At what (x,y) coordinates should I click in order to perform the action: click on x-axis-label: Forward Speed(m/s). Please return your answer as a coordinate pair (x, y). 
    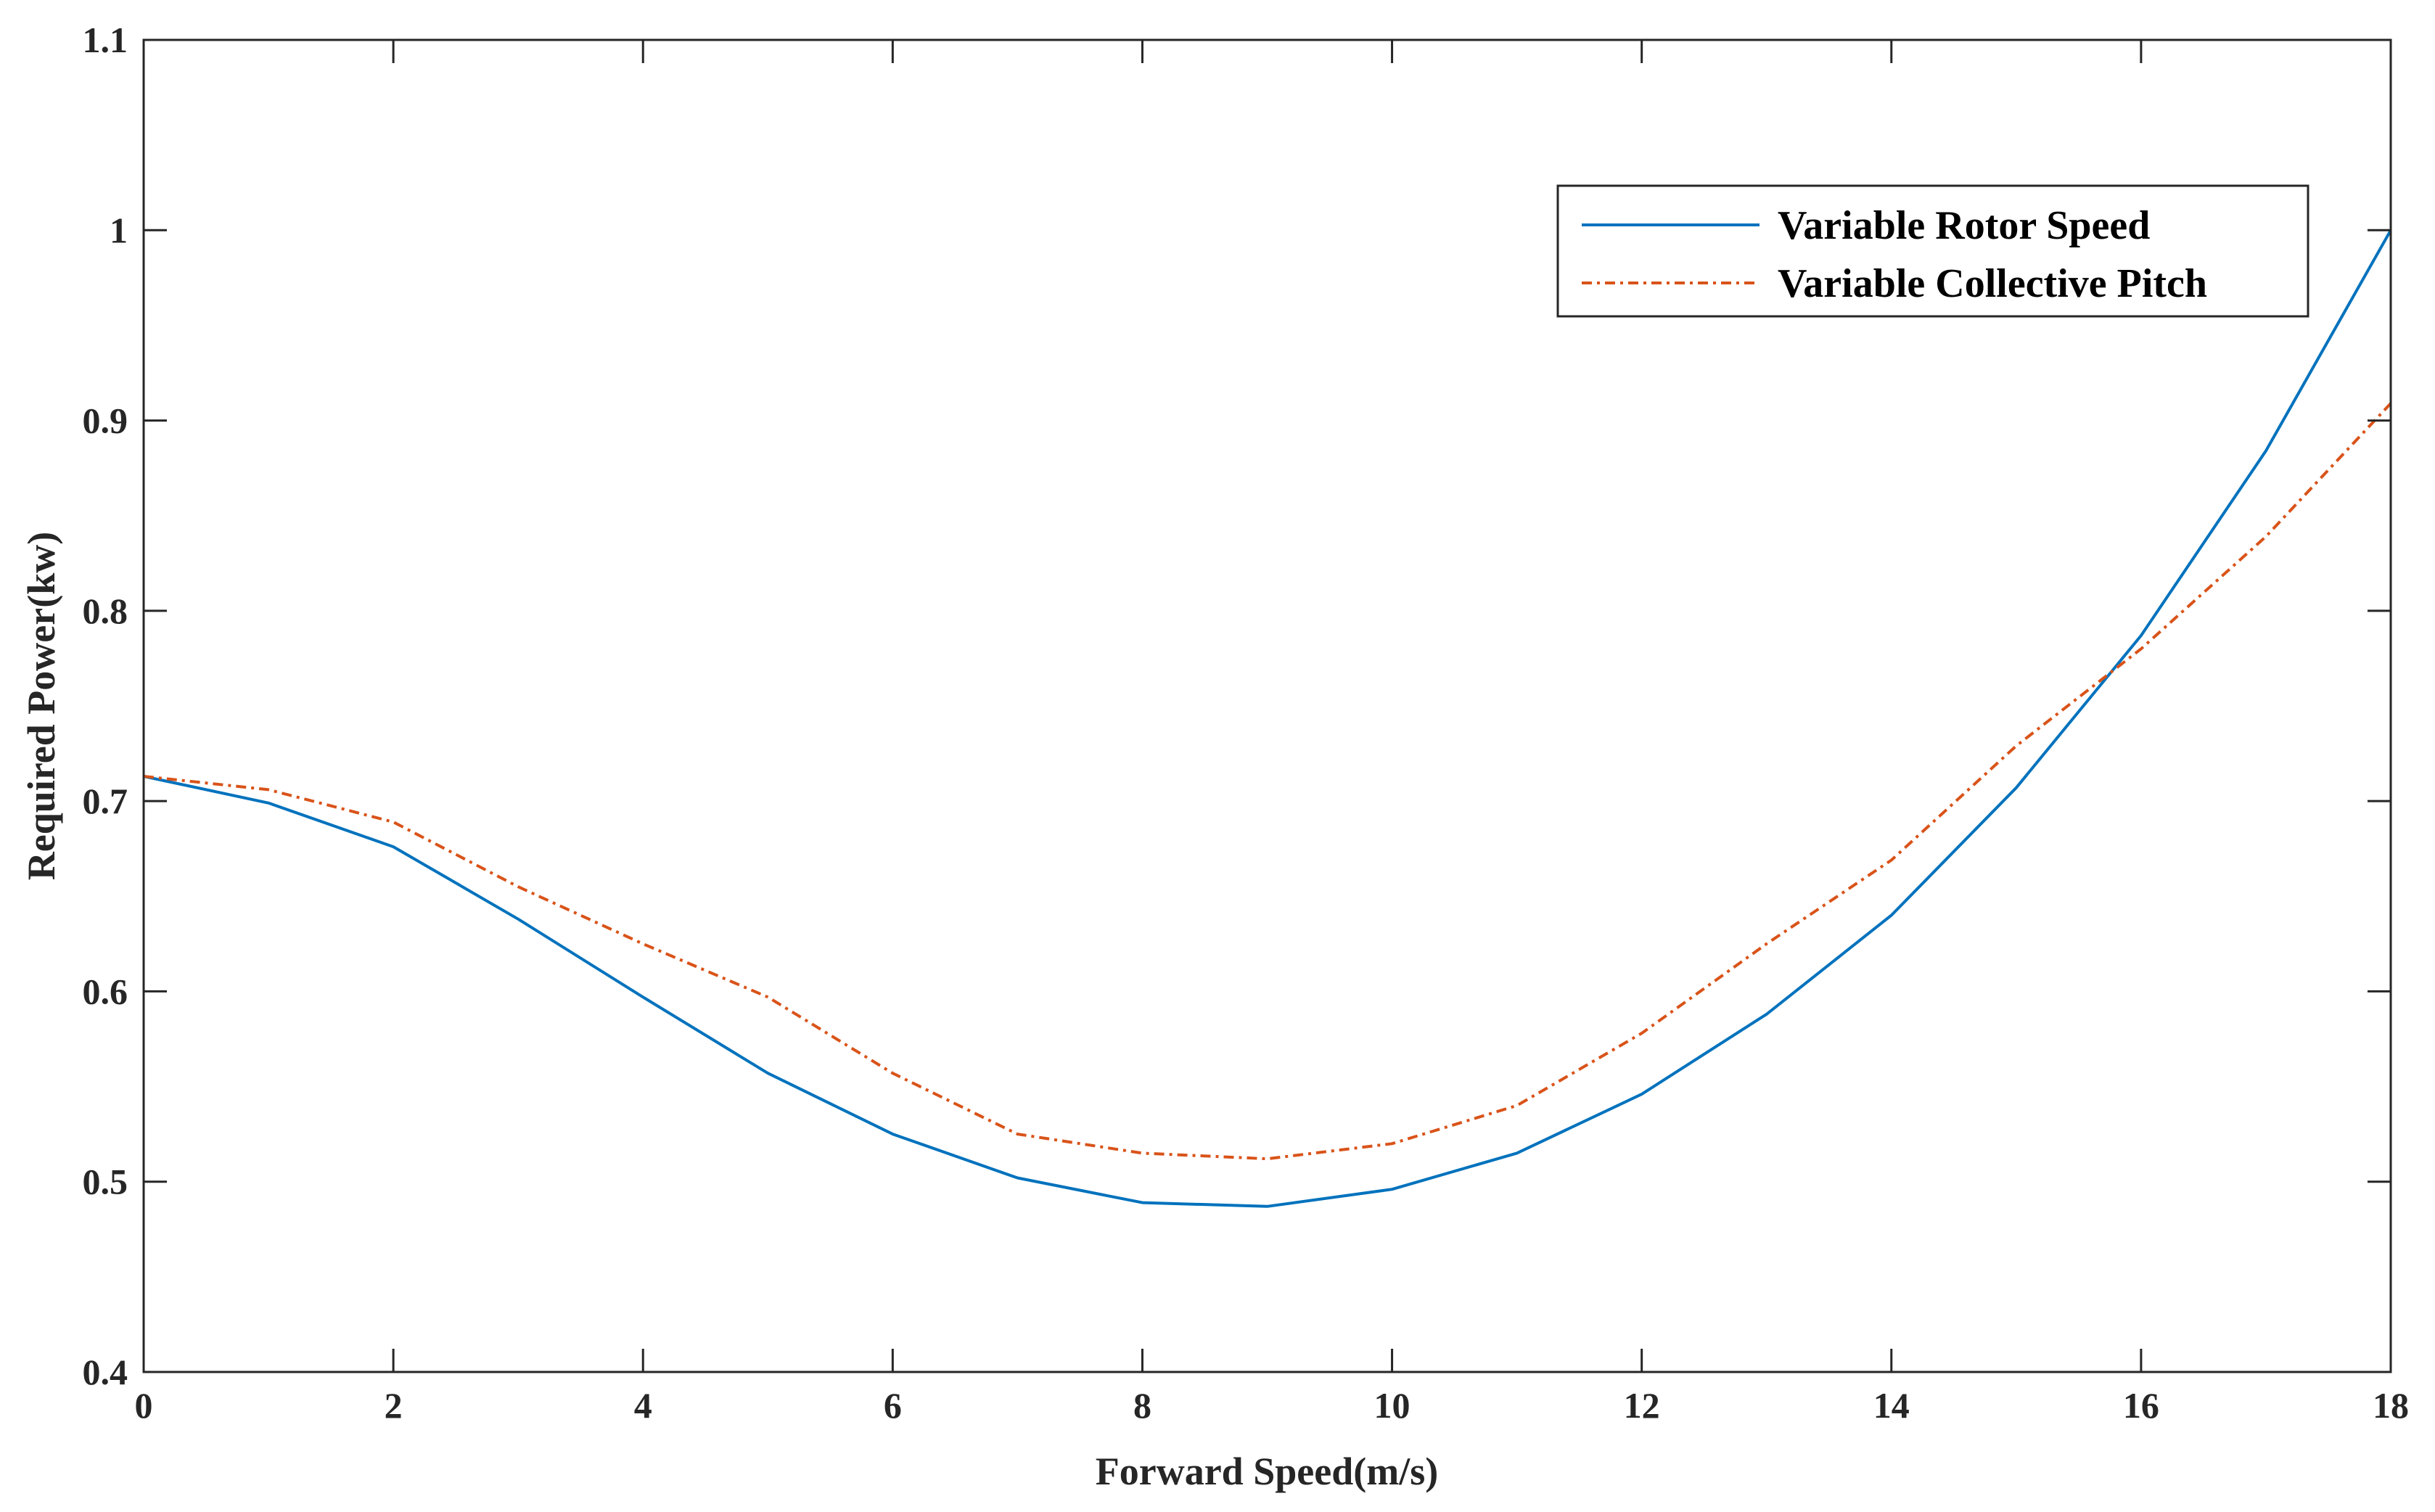
    Looking at the image, I should click on (1267, 1472).